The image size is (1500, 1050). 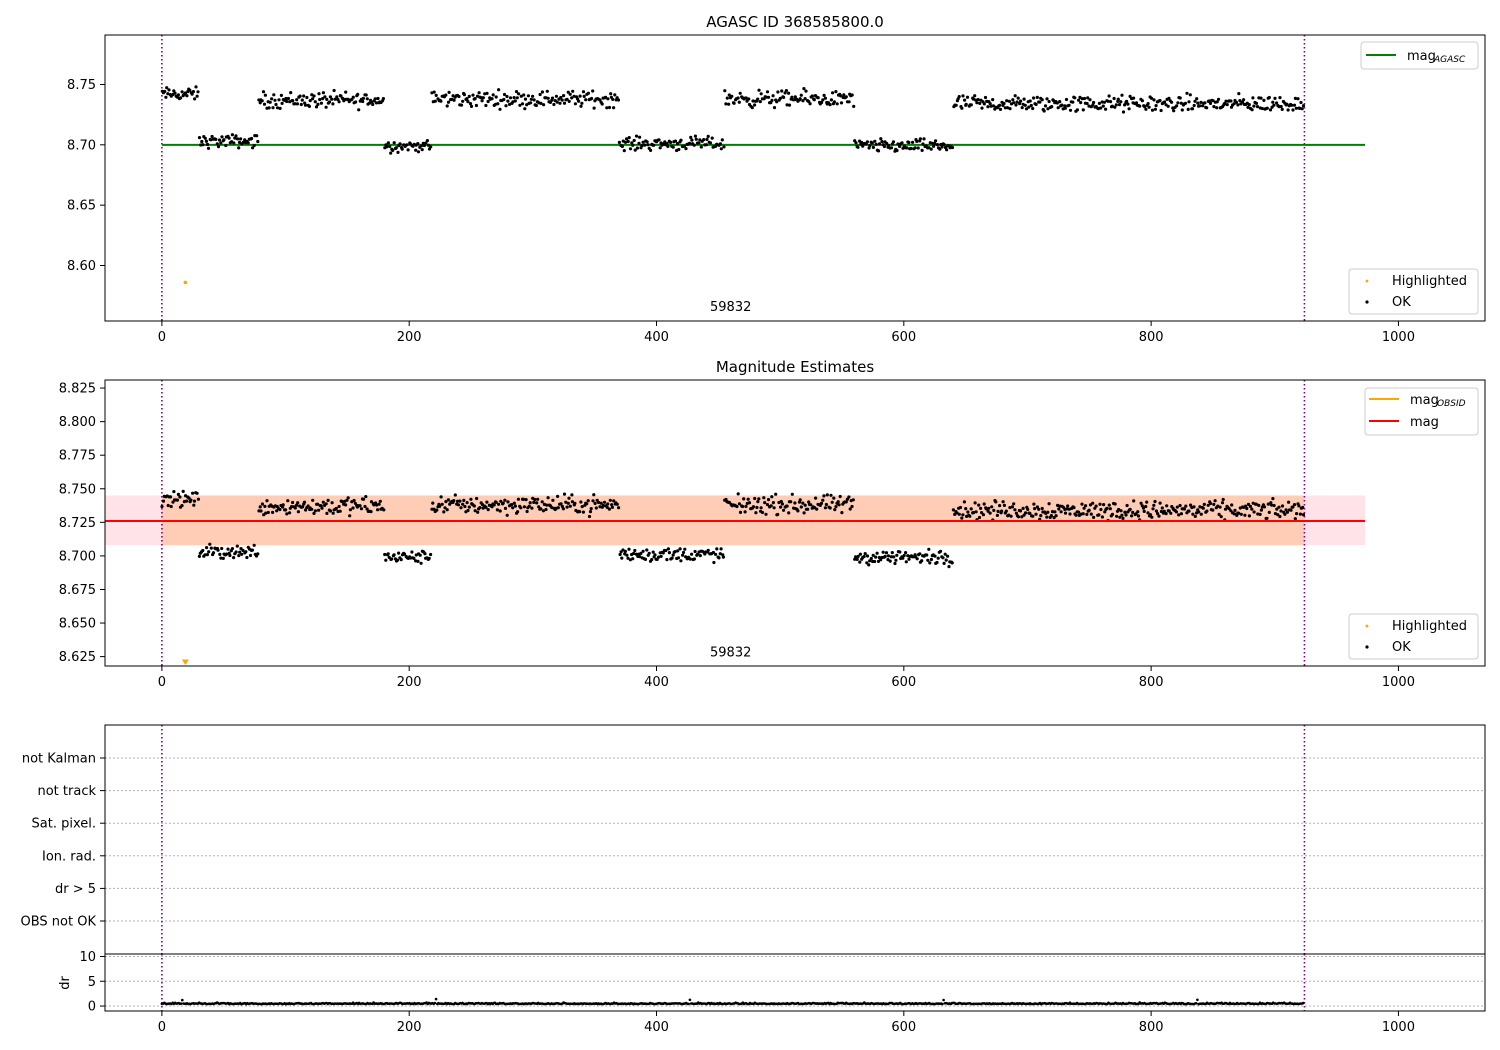 I want to click on x-tick-label: 400, so click(x=656, y=682).